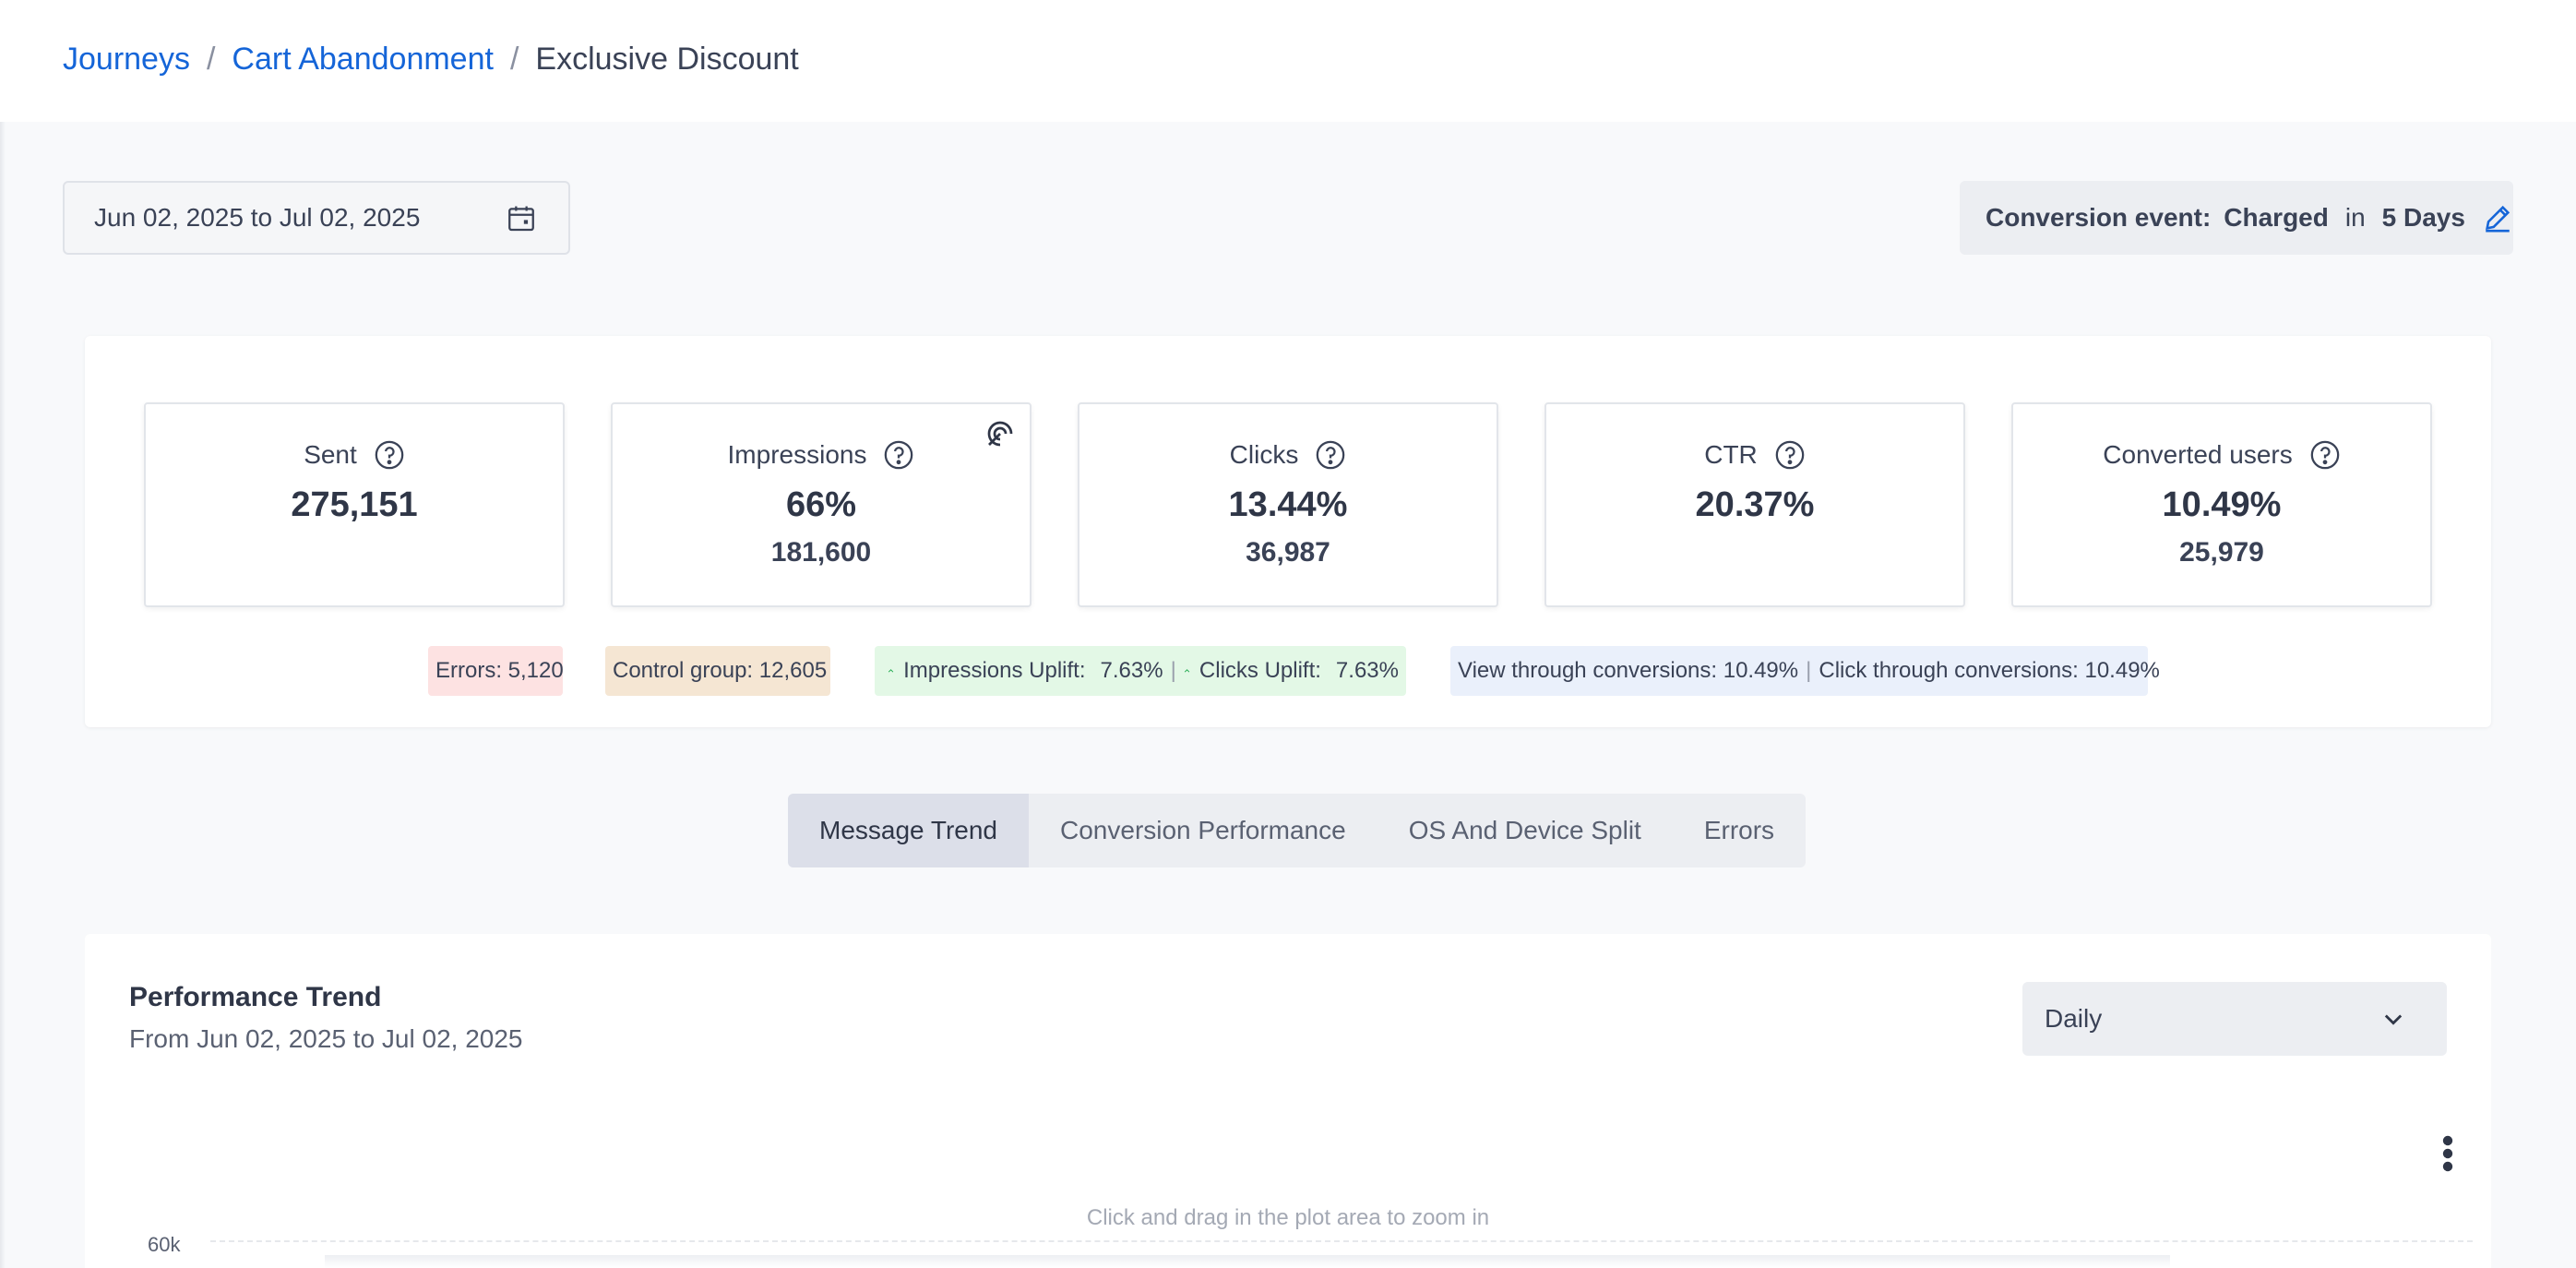  What do you see at coordinates (1628, 670) in the screenshot?
I see `view-through-text: View through conversions: 10.49%` at bounding box center [1628, 670].